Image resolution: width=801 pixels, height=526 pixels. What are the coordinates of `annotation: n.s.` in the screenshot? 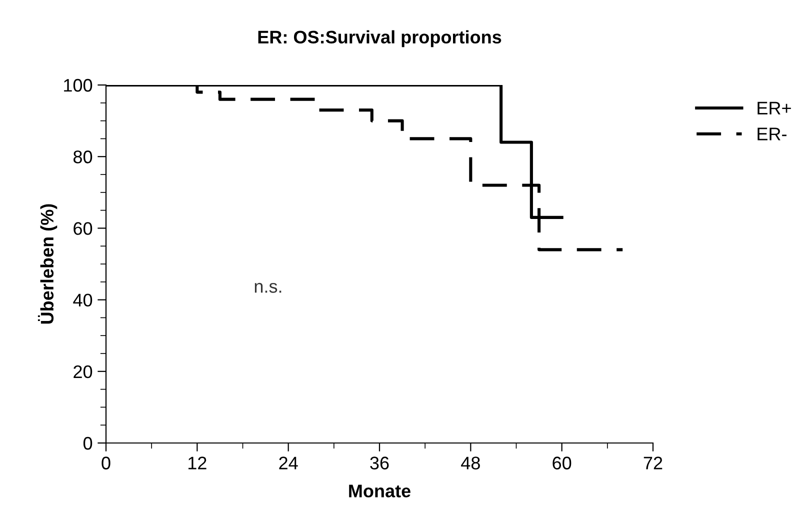 It's located at (268, 287).